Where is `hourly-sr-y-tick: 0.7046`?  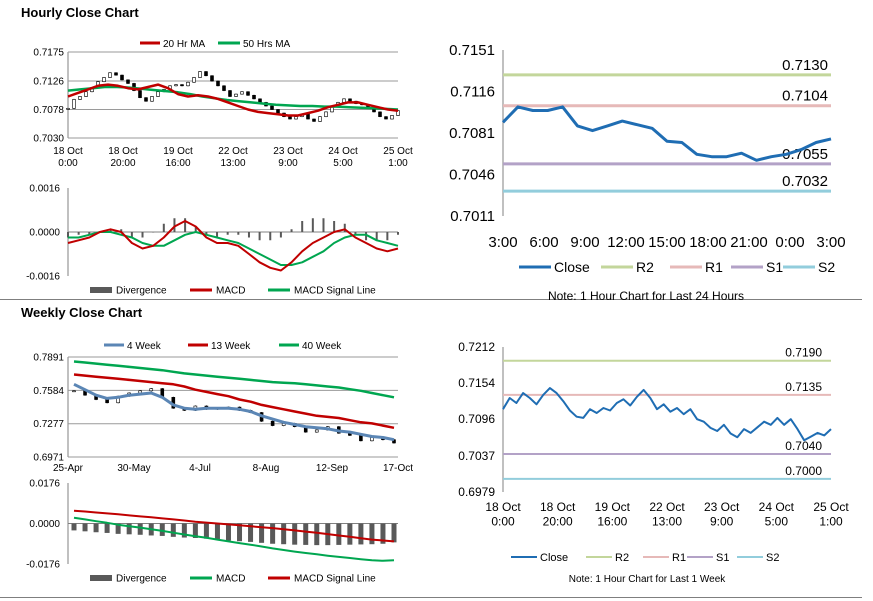
hourly-sr-y-tick: 0.7046 is located at coordinates (472, 175).